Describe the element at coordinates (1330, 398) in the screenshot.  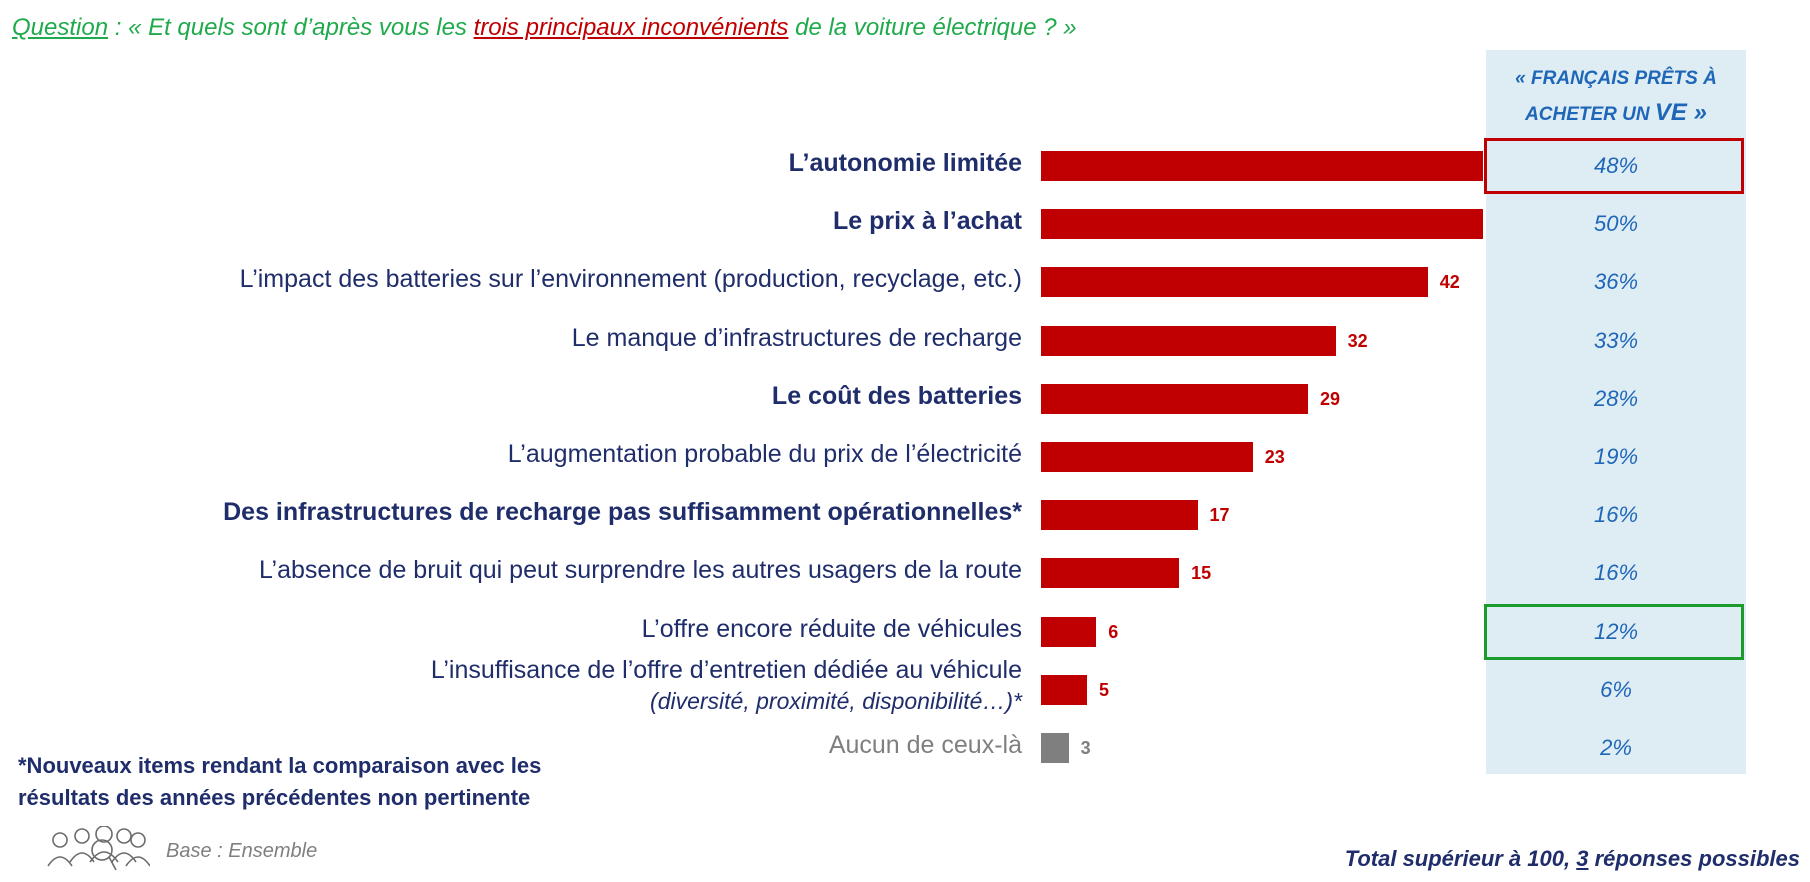
I see `bar-value-label: 29` at that location.